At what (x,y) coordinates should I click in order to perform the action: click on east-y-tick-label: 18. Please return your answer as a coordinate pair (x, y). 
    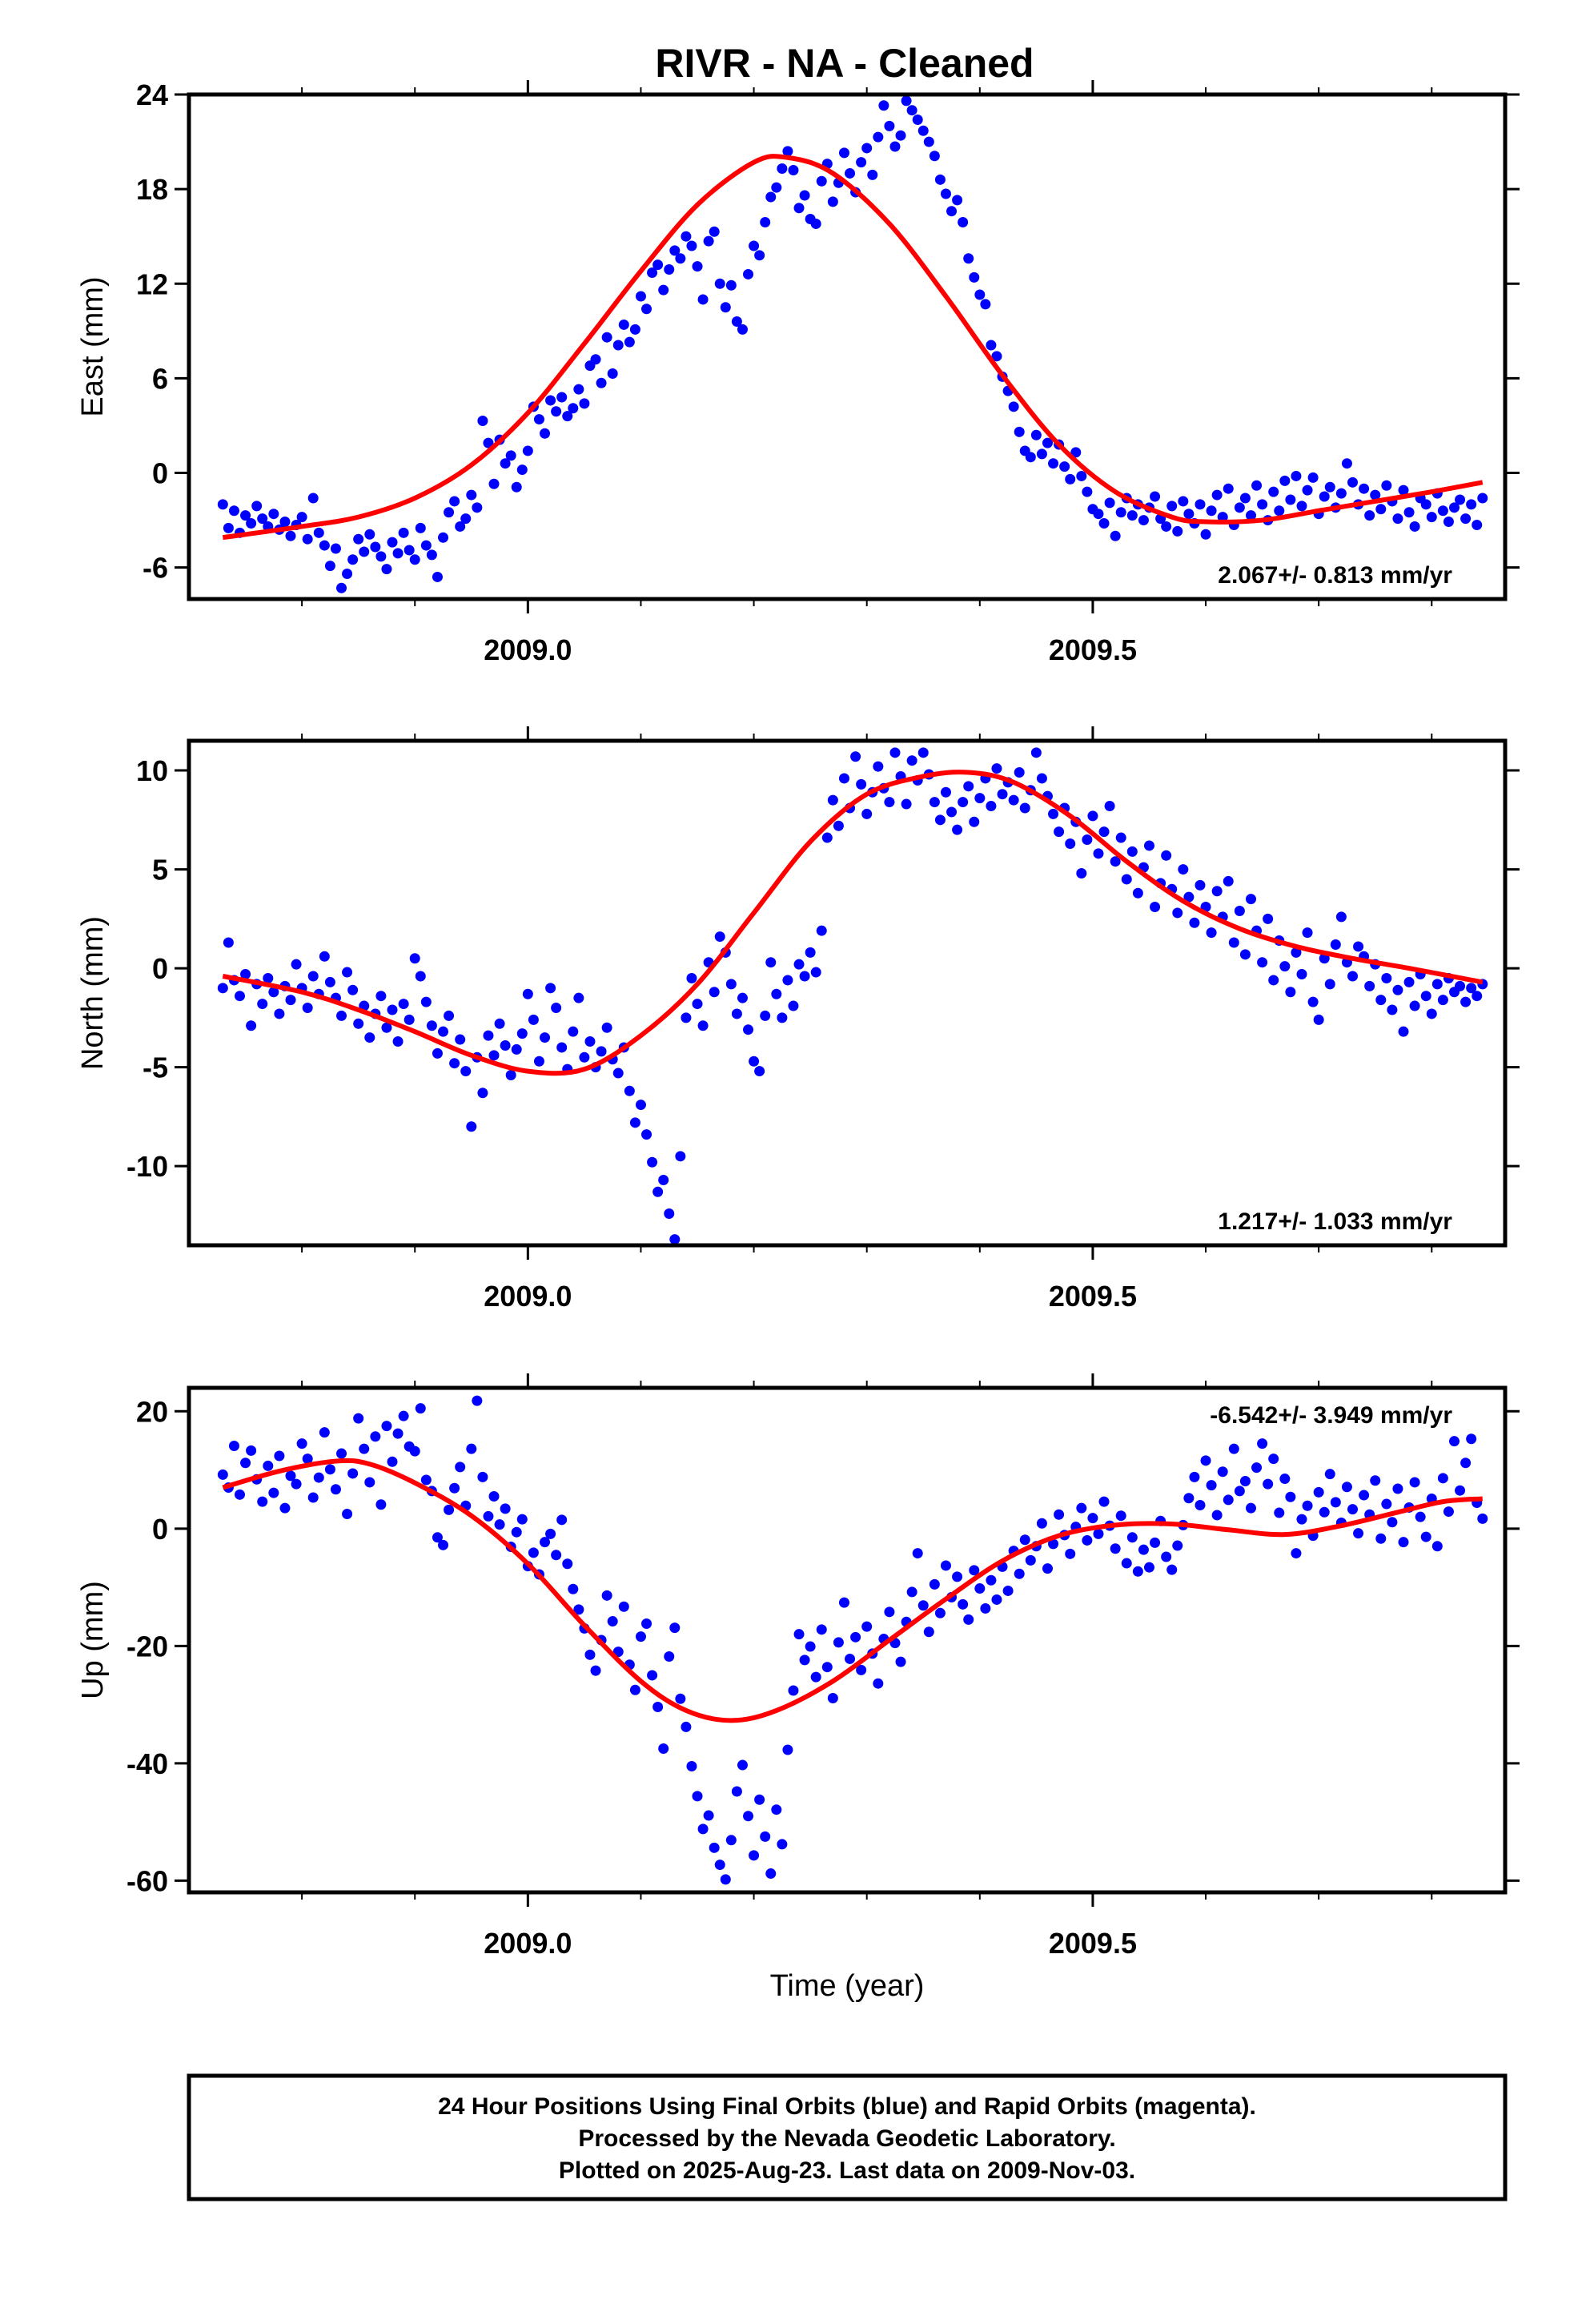
    Looking at the image, I should click on (152, 190).